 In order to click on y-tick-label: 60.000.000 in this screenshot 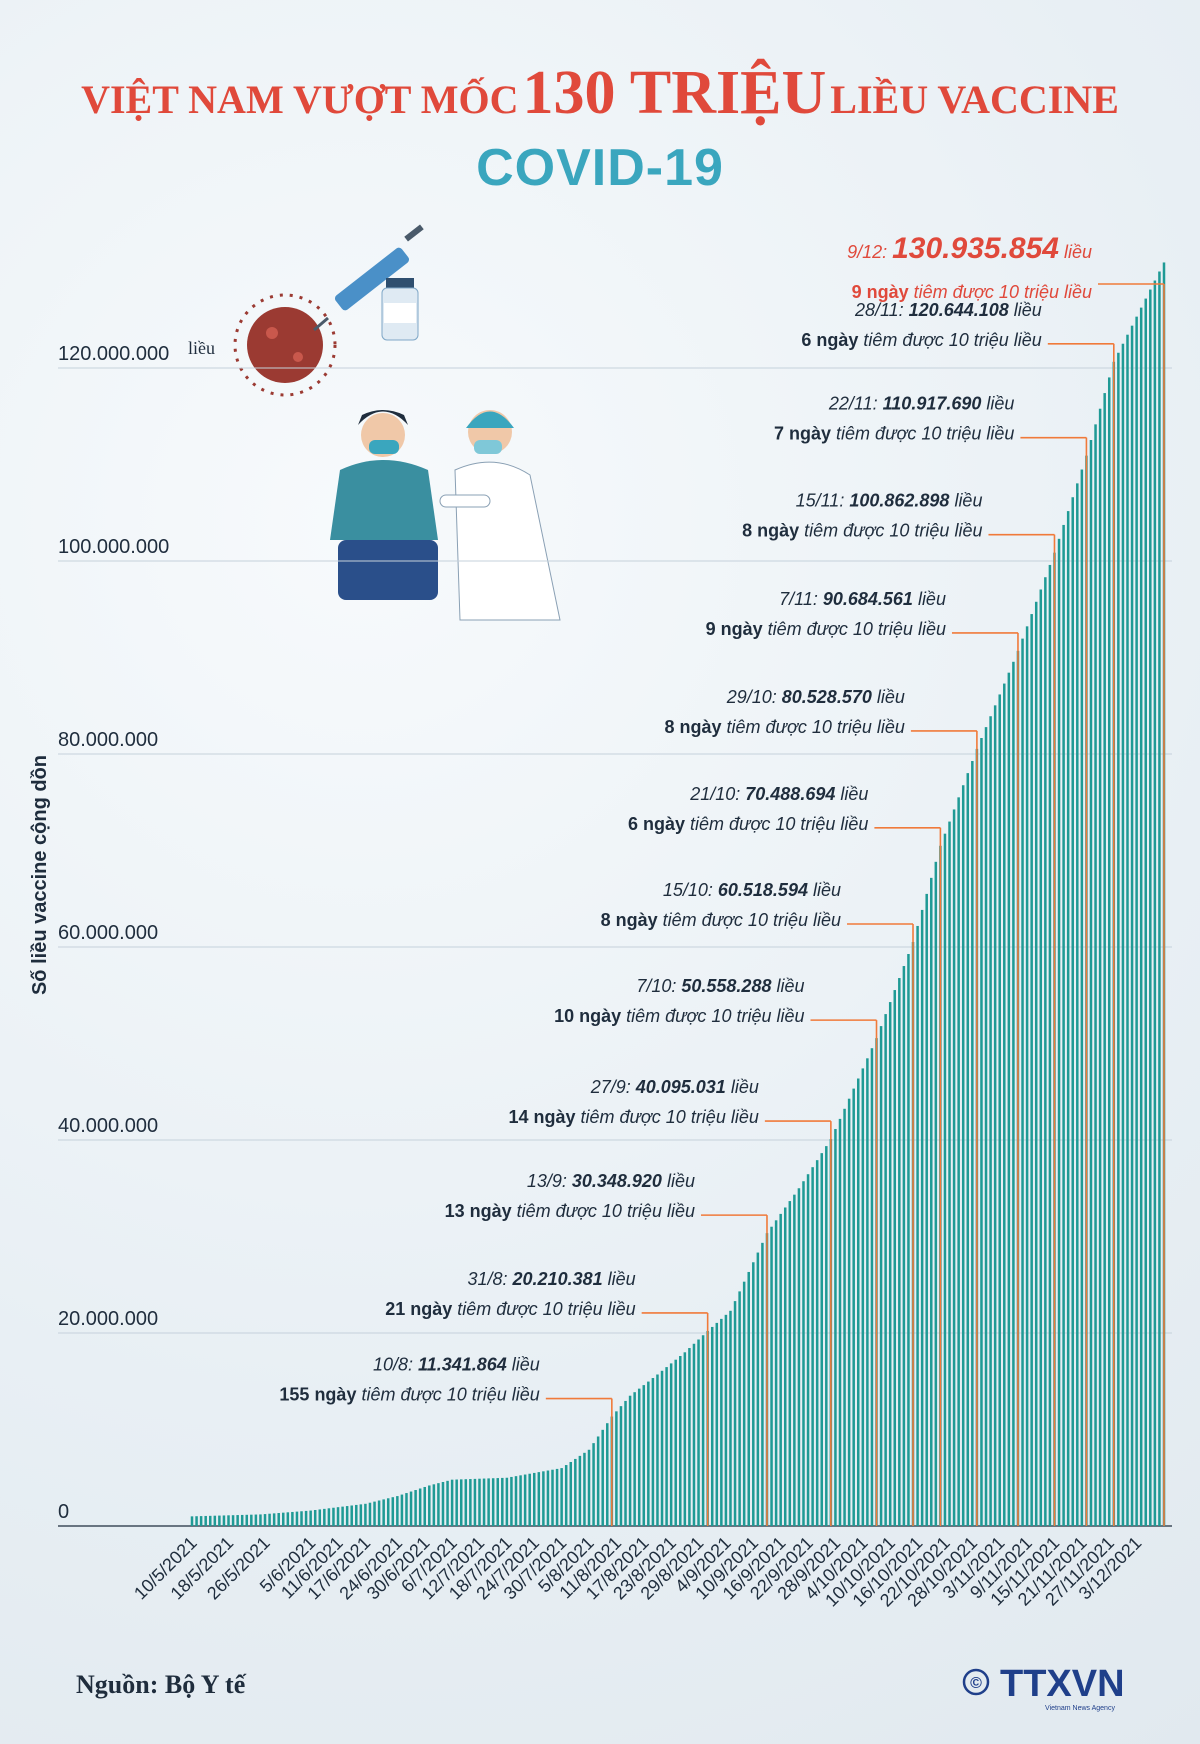, I will do `click(108, 933)`.